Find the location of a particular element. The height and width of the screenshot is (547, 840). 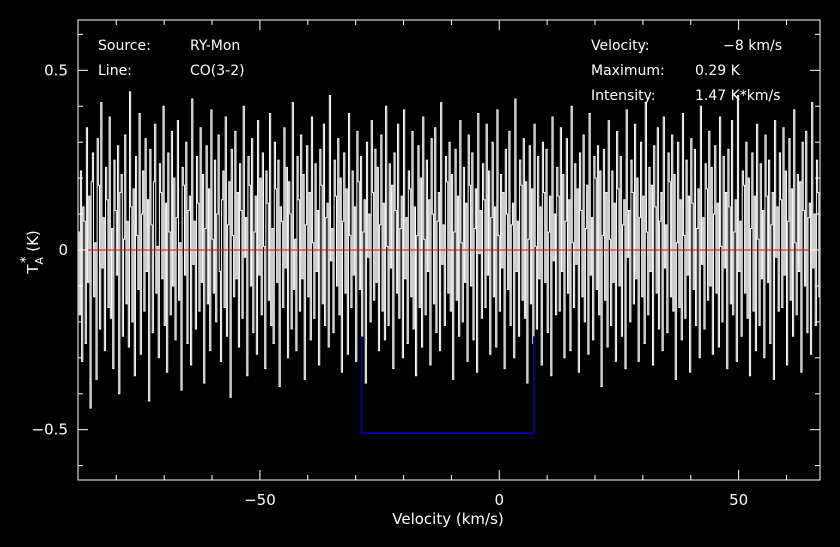

y-tick-label: −0.5 is located at coordinates (50, 430).